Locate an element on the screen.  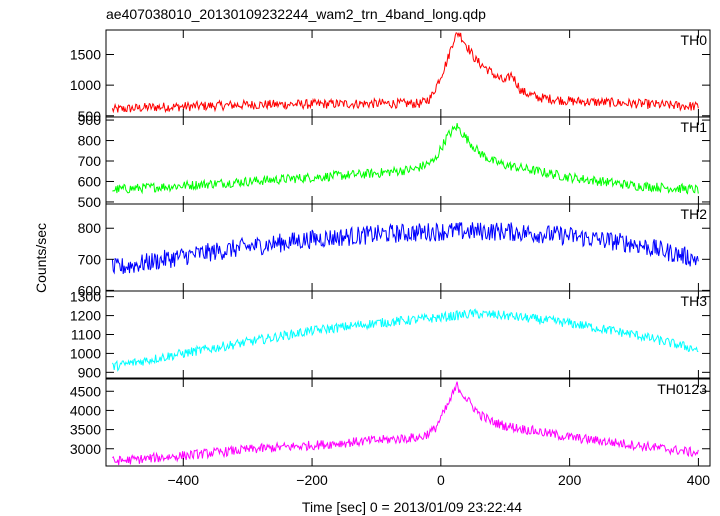
x-tick-label: −200 is located at coordinates (312, 480).